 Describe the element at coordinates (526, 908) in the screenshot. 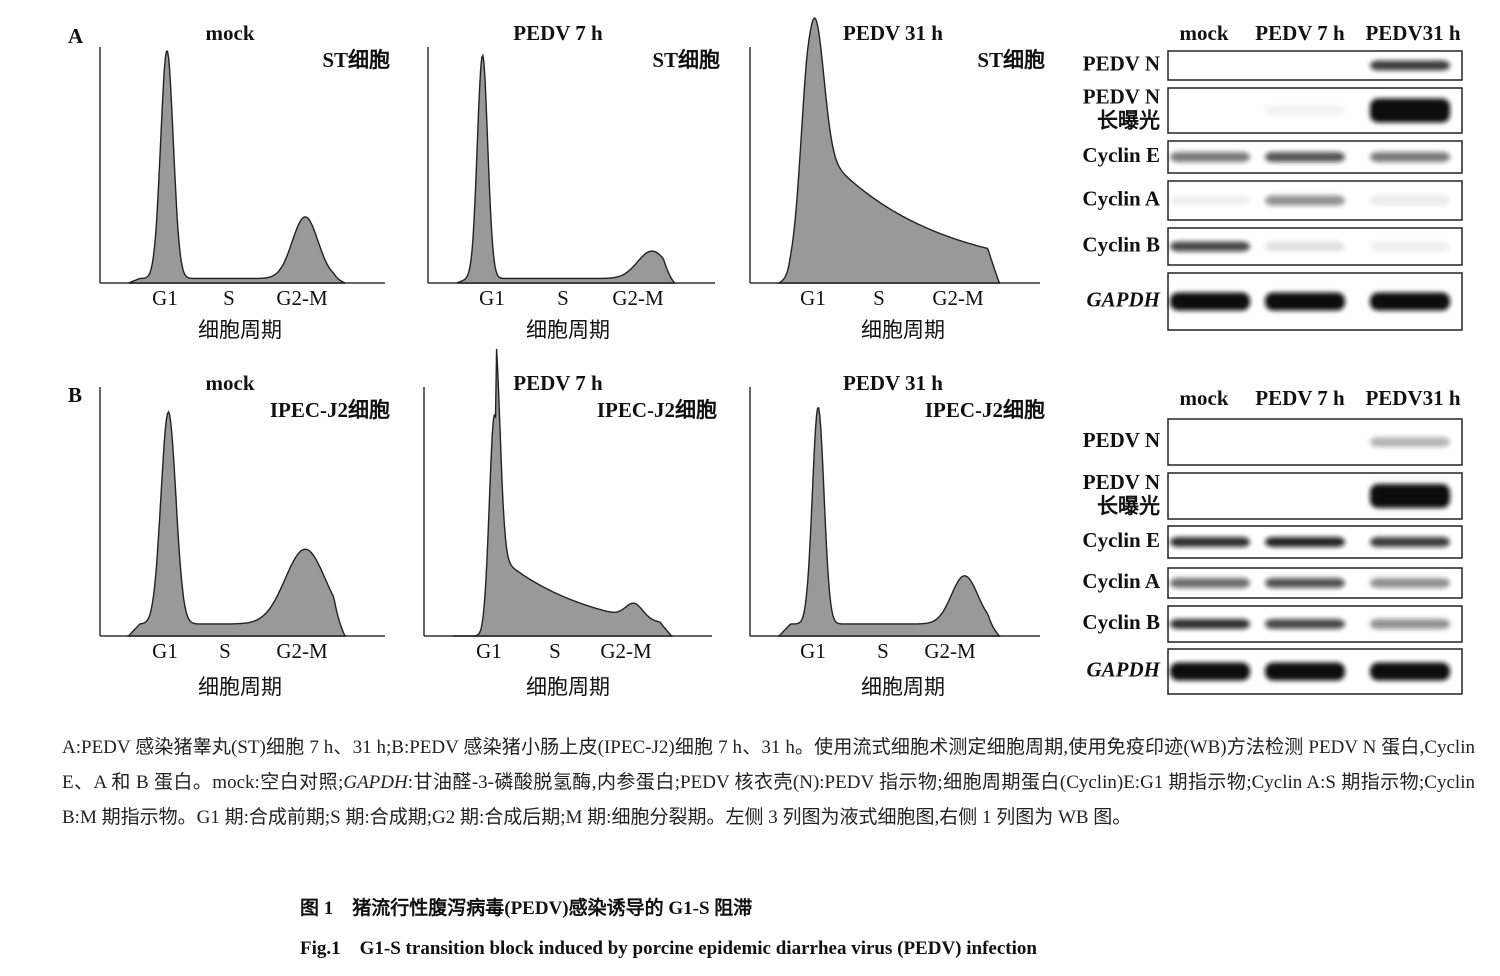

I see `figure-title: 图 1 猪流行性腹泻病毒(PEDV)感染诱导的 G1-S 阻滞` at that location.